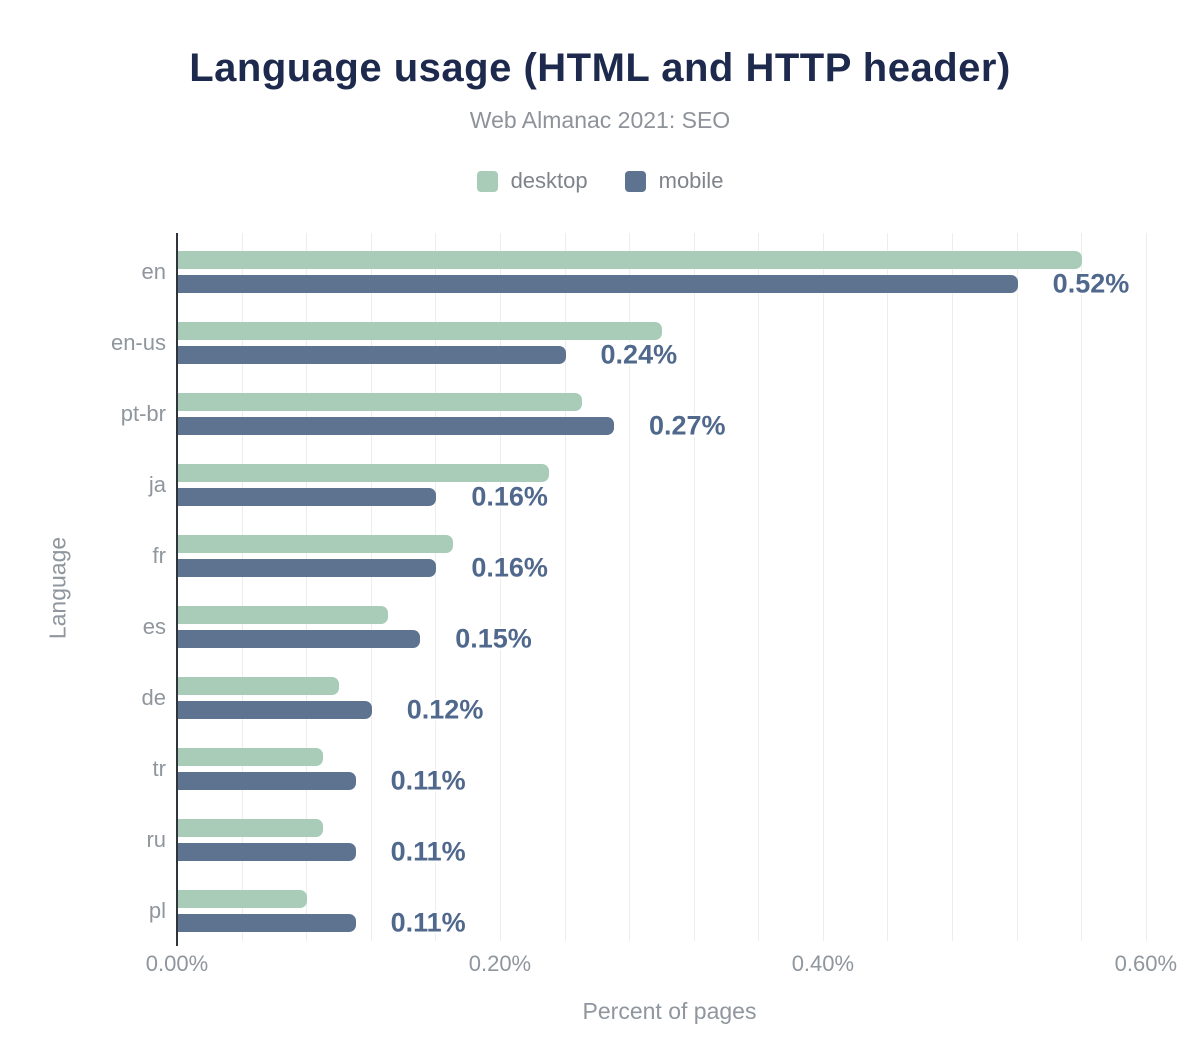 Image resolution: width=1200 pixels, height=1058 pixels. I want to click on bar-mobile-ja, so click(307, 497).